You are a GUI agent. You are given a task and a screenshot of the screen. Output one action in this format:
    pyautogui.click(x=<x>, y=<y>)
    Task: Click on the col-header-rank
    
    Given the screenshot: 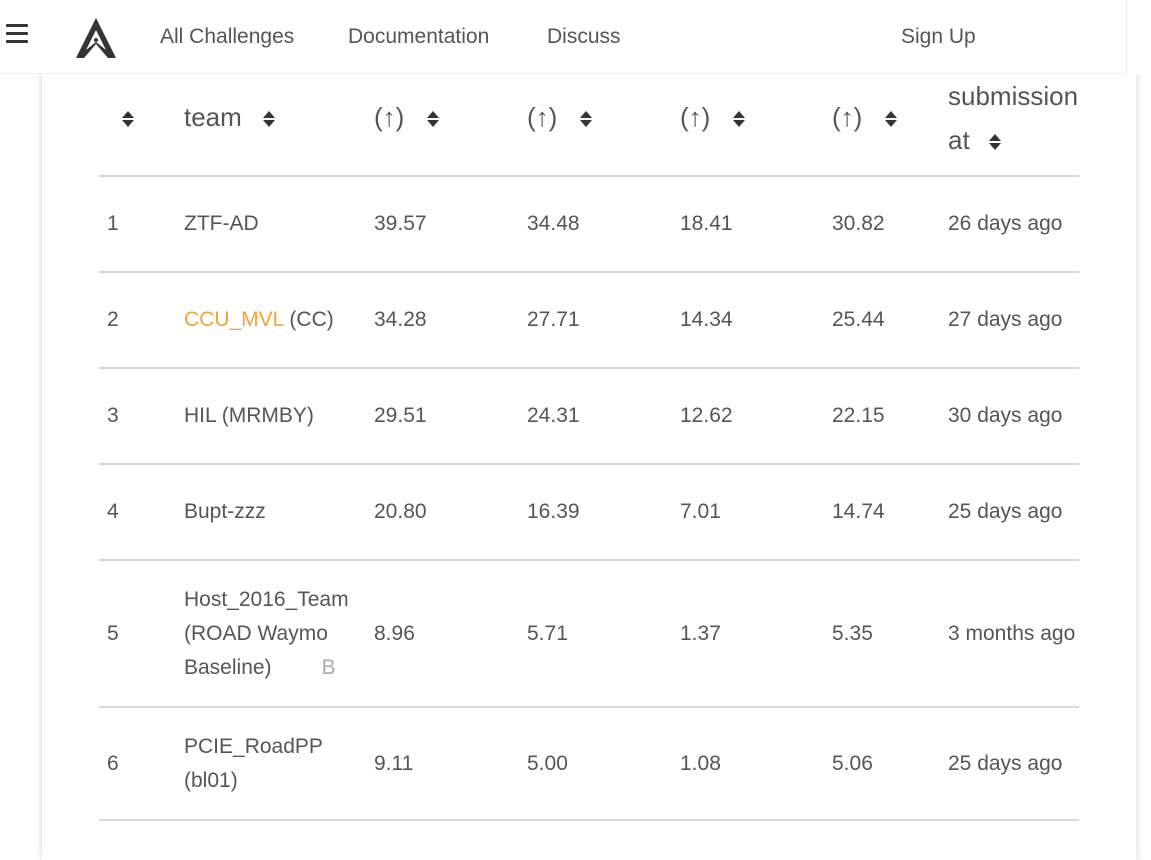 What is the action you would take?
    pyautogui.click(x=141, y=118)
    